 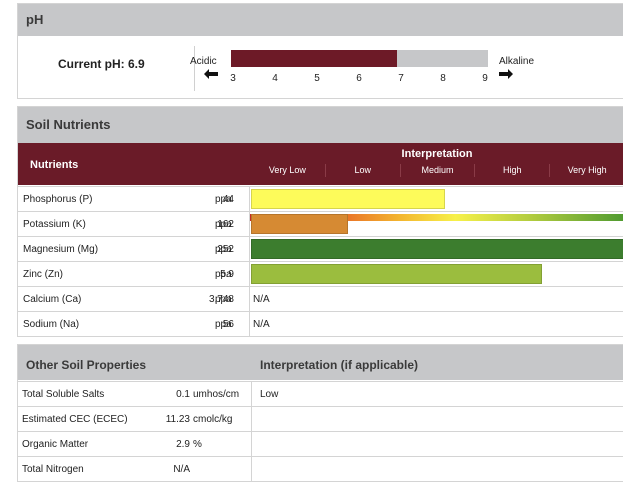 I want to click on property-unit: %, so click(x=197, y=444).